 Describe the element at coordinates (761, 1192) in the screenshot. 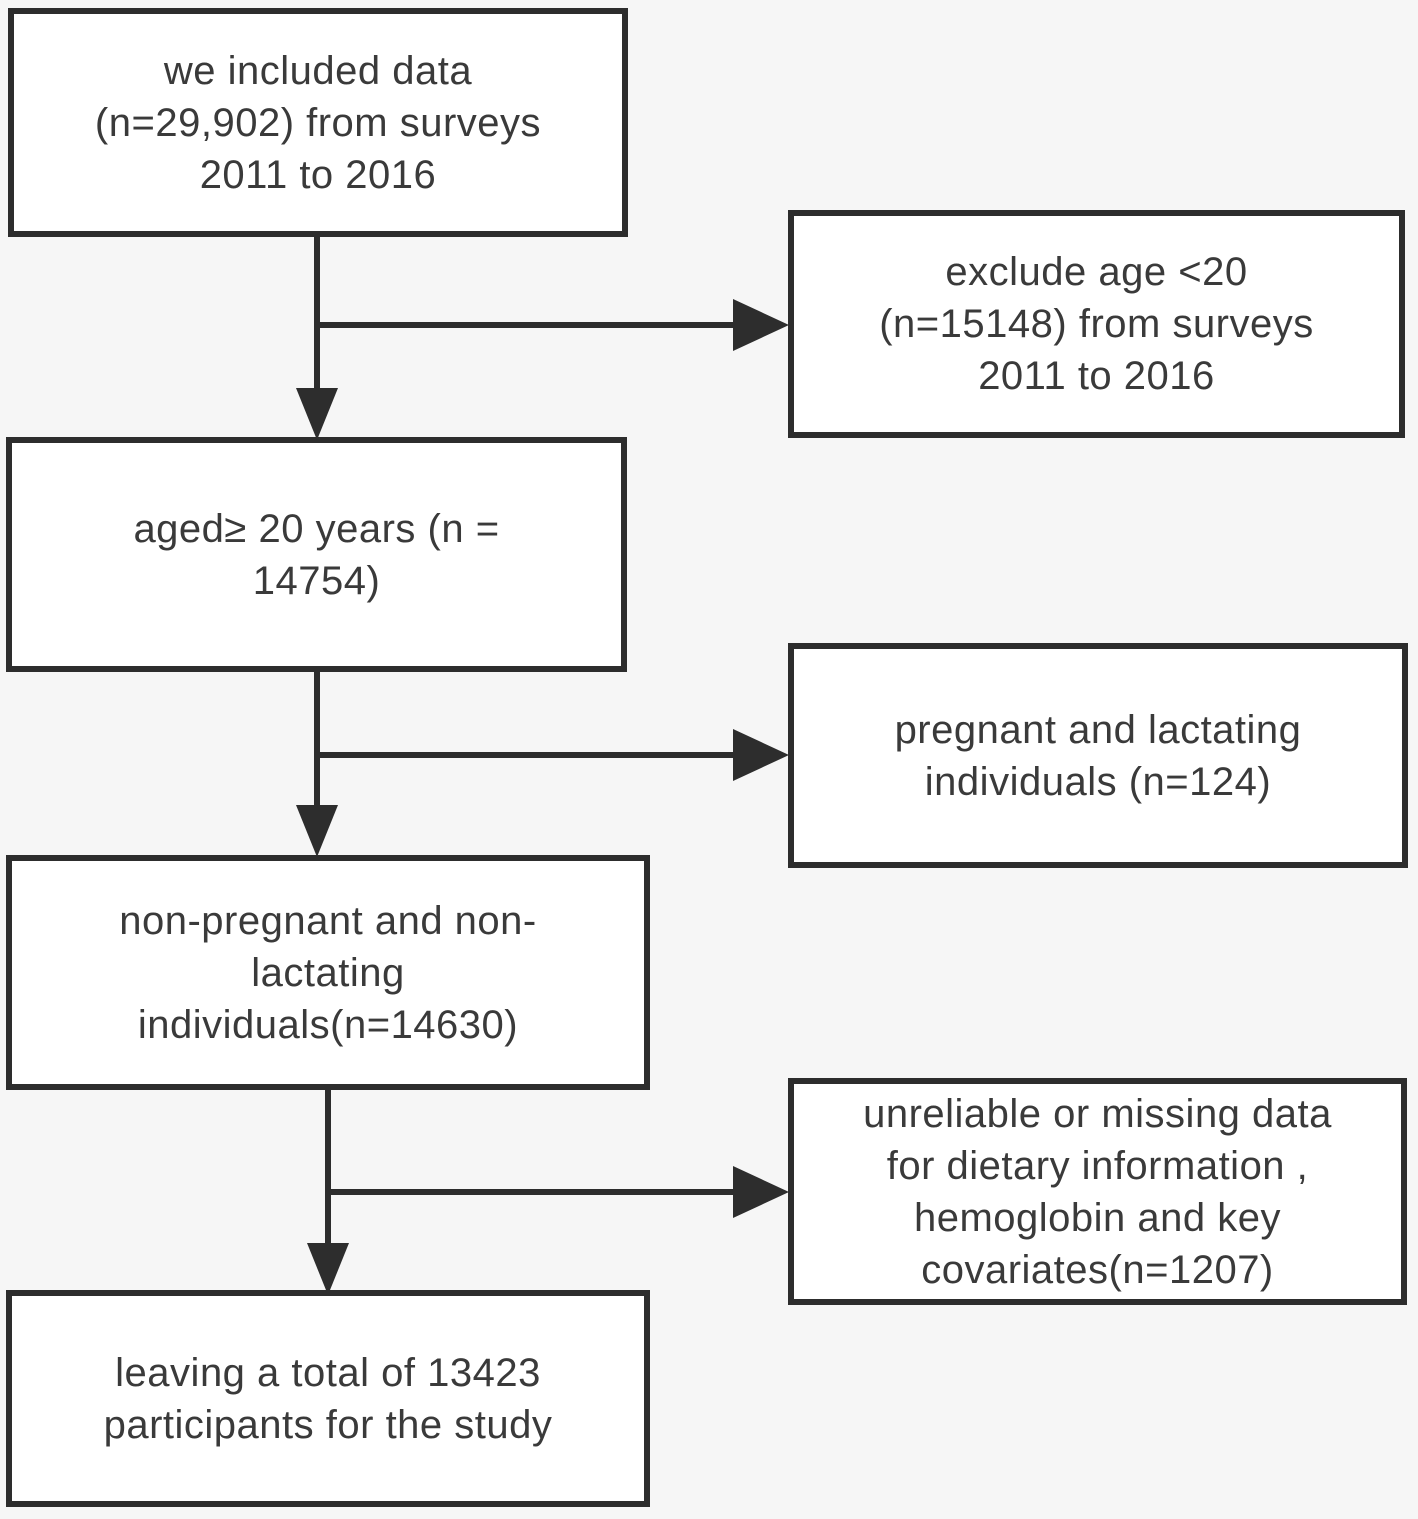

I see `arrow-to-missing-head` at that location.